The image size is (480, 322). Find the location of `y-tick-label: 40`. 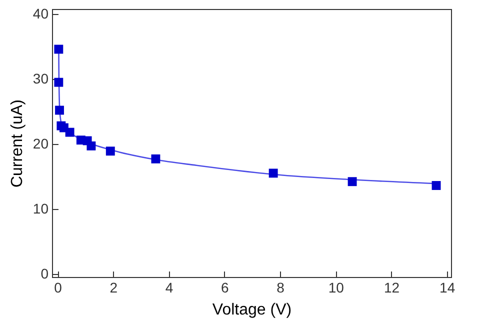

y-tick-label: 40 is located at coordinates (40, 14).